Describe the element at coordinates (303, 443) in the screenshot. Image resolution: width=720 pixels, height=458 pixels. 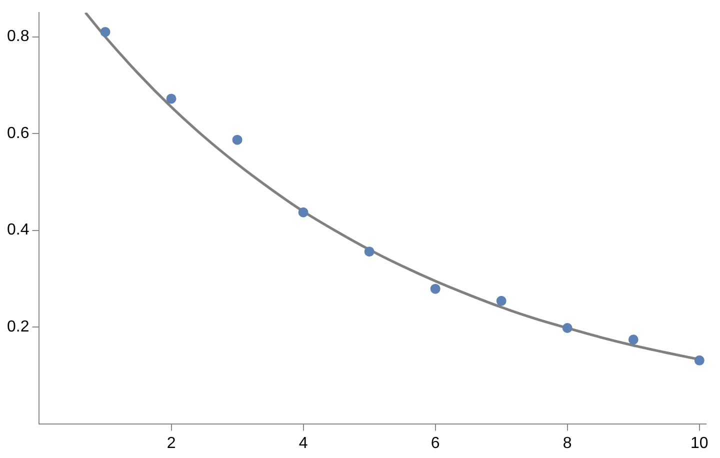
I see `x-tick-label: 4` at that location.